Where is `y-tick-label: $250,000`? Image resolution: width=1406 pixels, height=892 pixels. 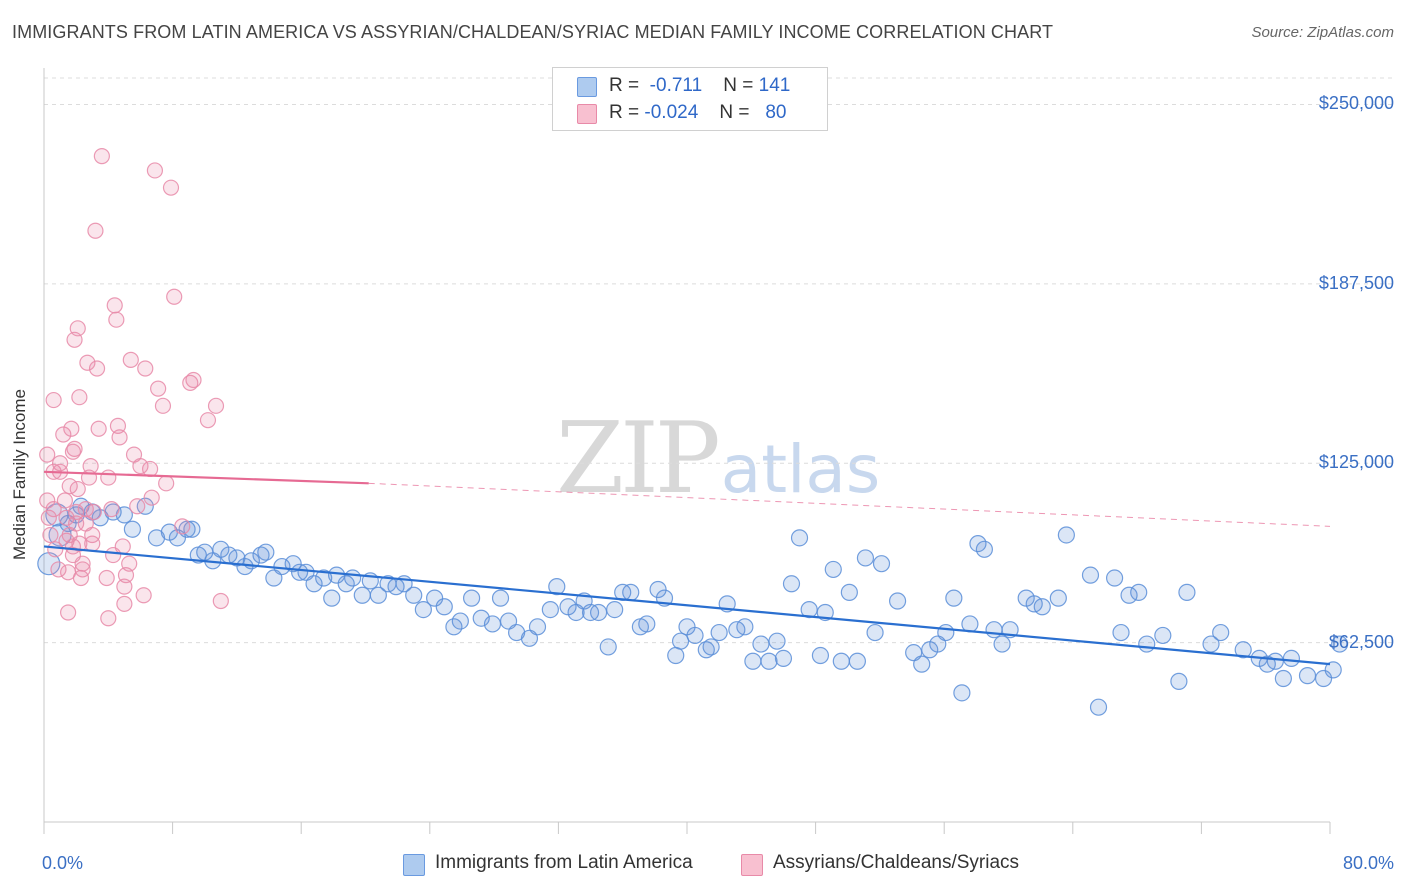
y-tick-label: $250,000 is located at coordinates (1356, 103).